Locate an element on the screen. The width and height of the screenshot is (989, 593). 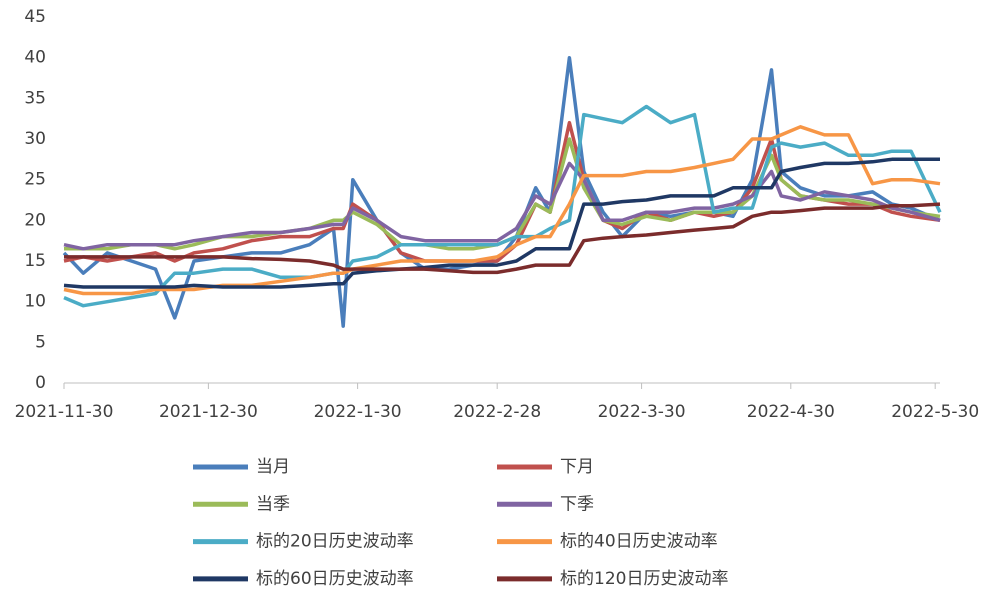
legend-label: 当月 is located at coordinates (273, 467).